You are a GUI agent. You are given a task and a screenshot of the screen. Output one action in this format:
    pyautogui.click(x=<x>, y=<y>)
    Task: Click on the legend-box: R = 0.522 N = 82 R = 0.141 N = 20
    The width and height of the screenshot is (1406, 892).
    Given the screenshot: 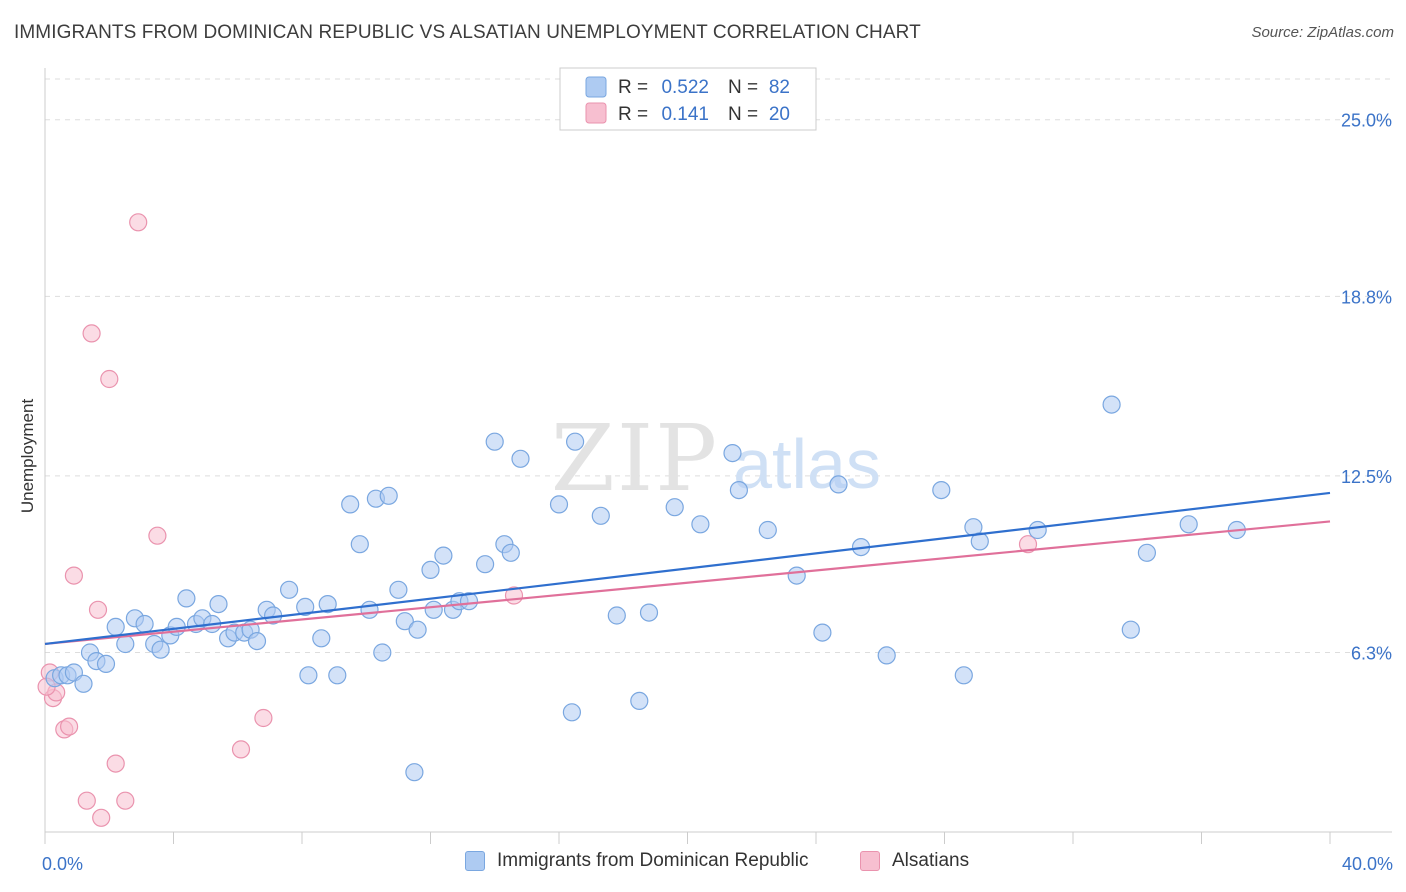 What is the action you would take?
    pyautogui.click(x=688, y=99)
    